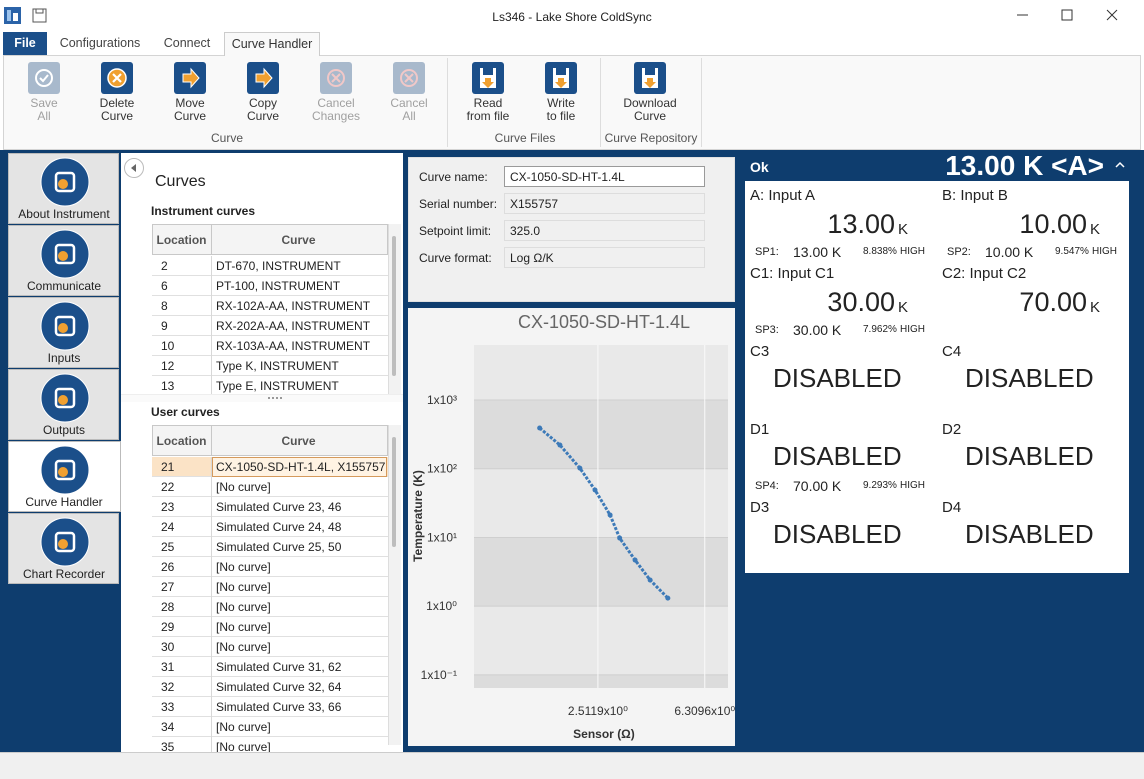 The image size is (1144, 779). What do you see at coordinates (64, 502) in the screenshot?
I see `nav-label: Curve Handler` at bounding box center [64, 502].